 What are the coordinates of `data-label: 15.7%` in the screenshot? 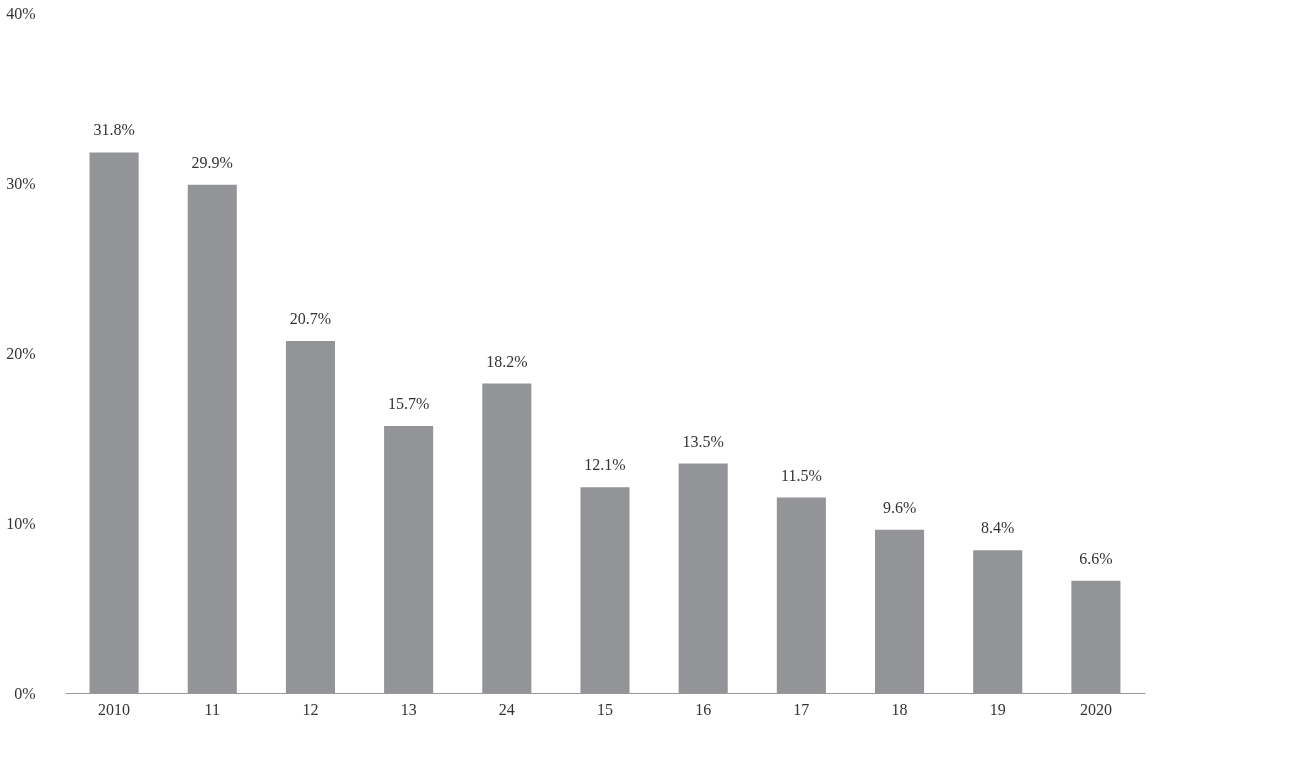 It's located at (408, 404).